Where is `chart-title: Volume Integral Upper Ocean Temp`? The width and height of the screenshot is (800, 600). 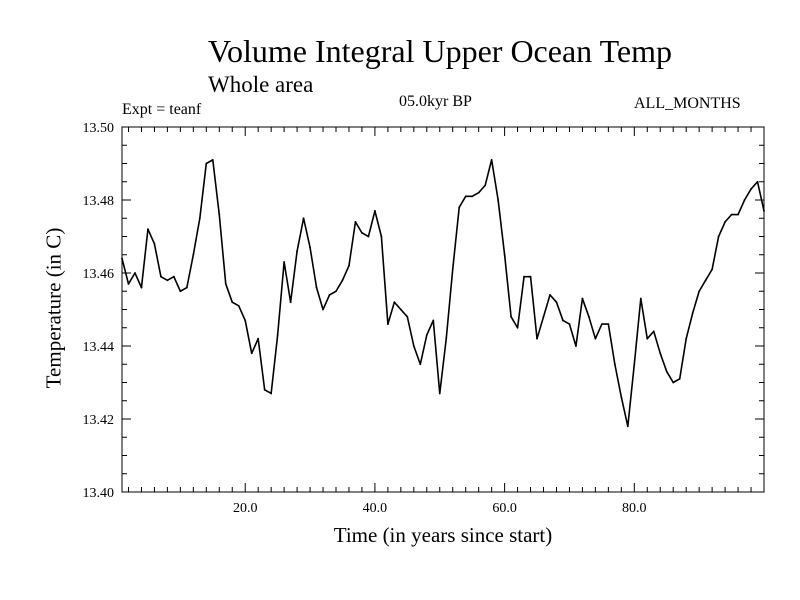
chart-title: Volume Integral Upper Ocean Temp is located at coordinates (440, 51).